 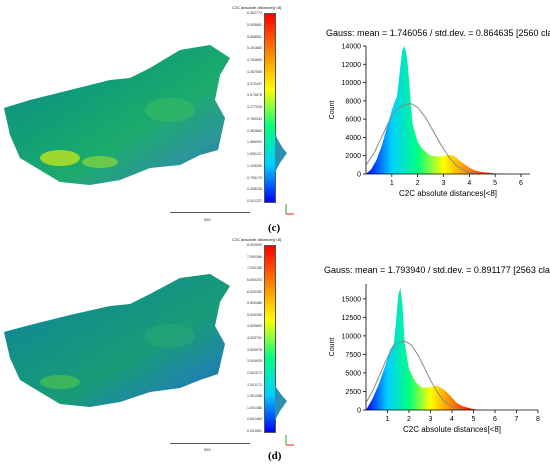 I want to click on colorbar-tick-label: 5.161660, so click(x=254, y=48).